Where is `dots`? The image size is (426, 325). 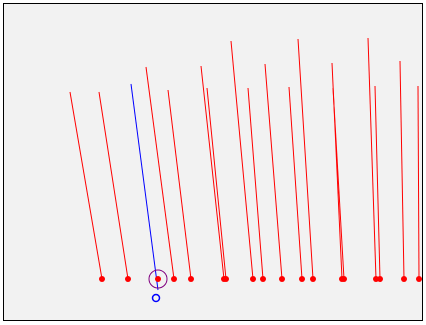
dots is located at coordinates (260, 279).